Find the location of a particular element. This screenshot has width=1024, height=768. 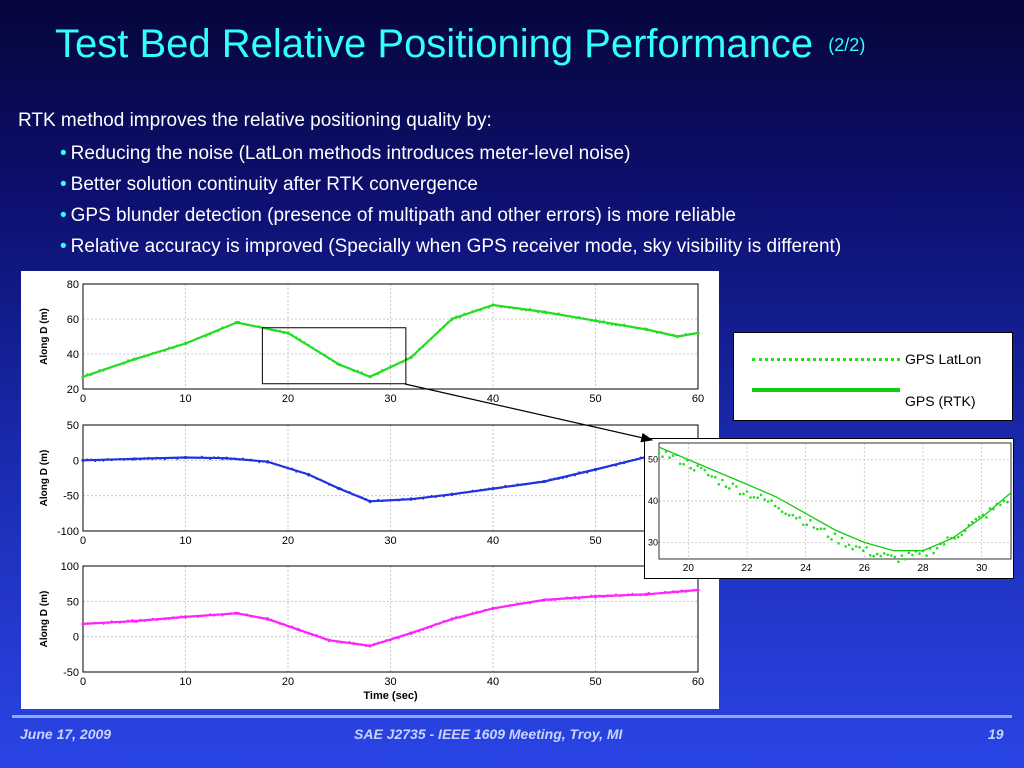

inset-x-tick-label: 26 is located at coordinates (865, 568).